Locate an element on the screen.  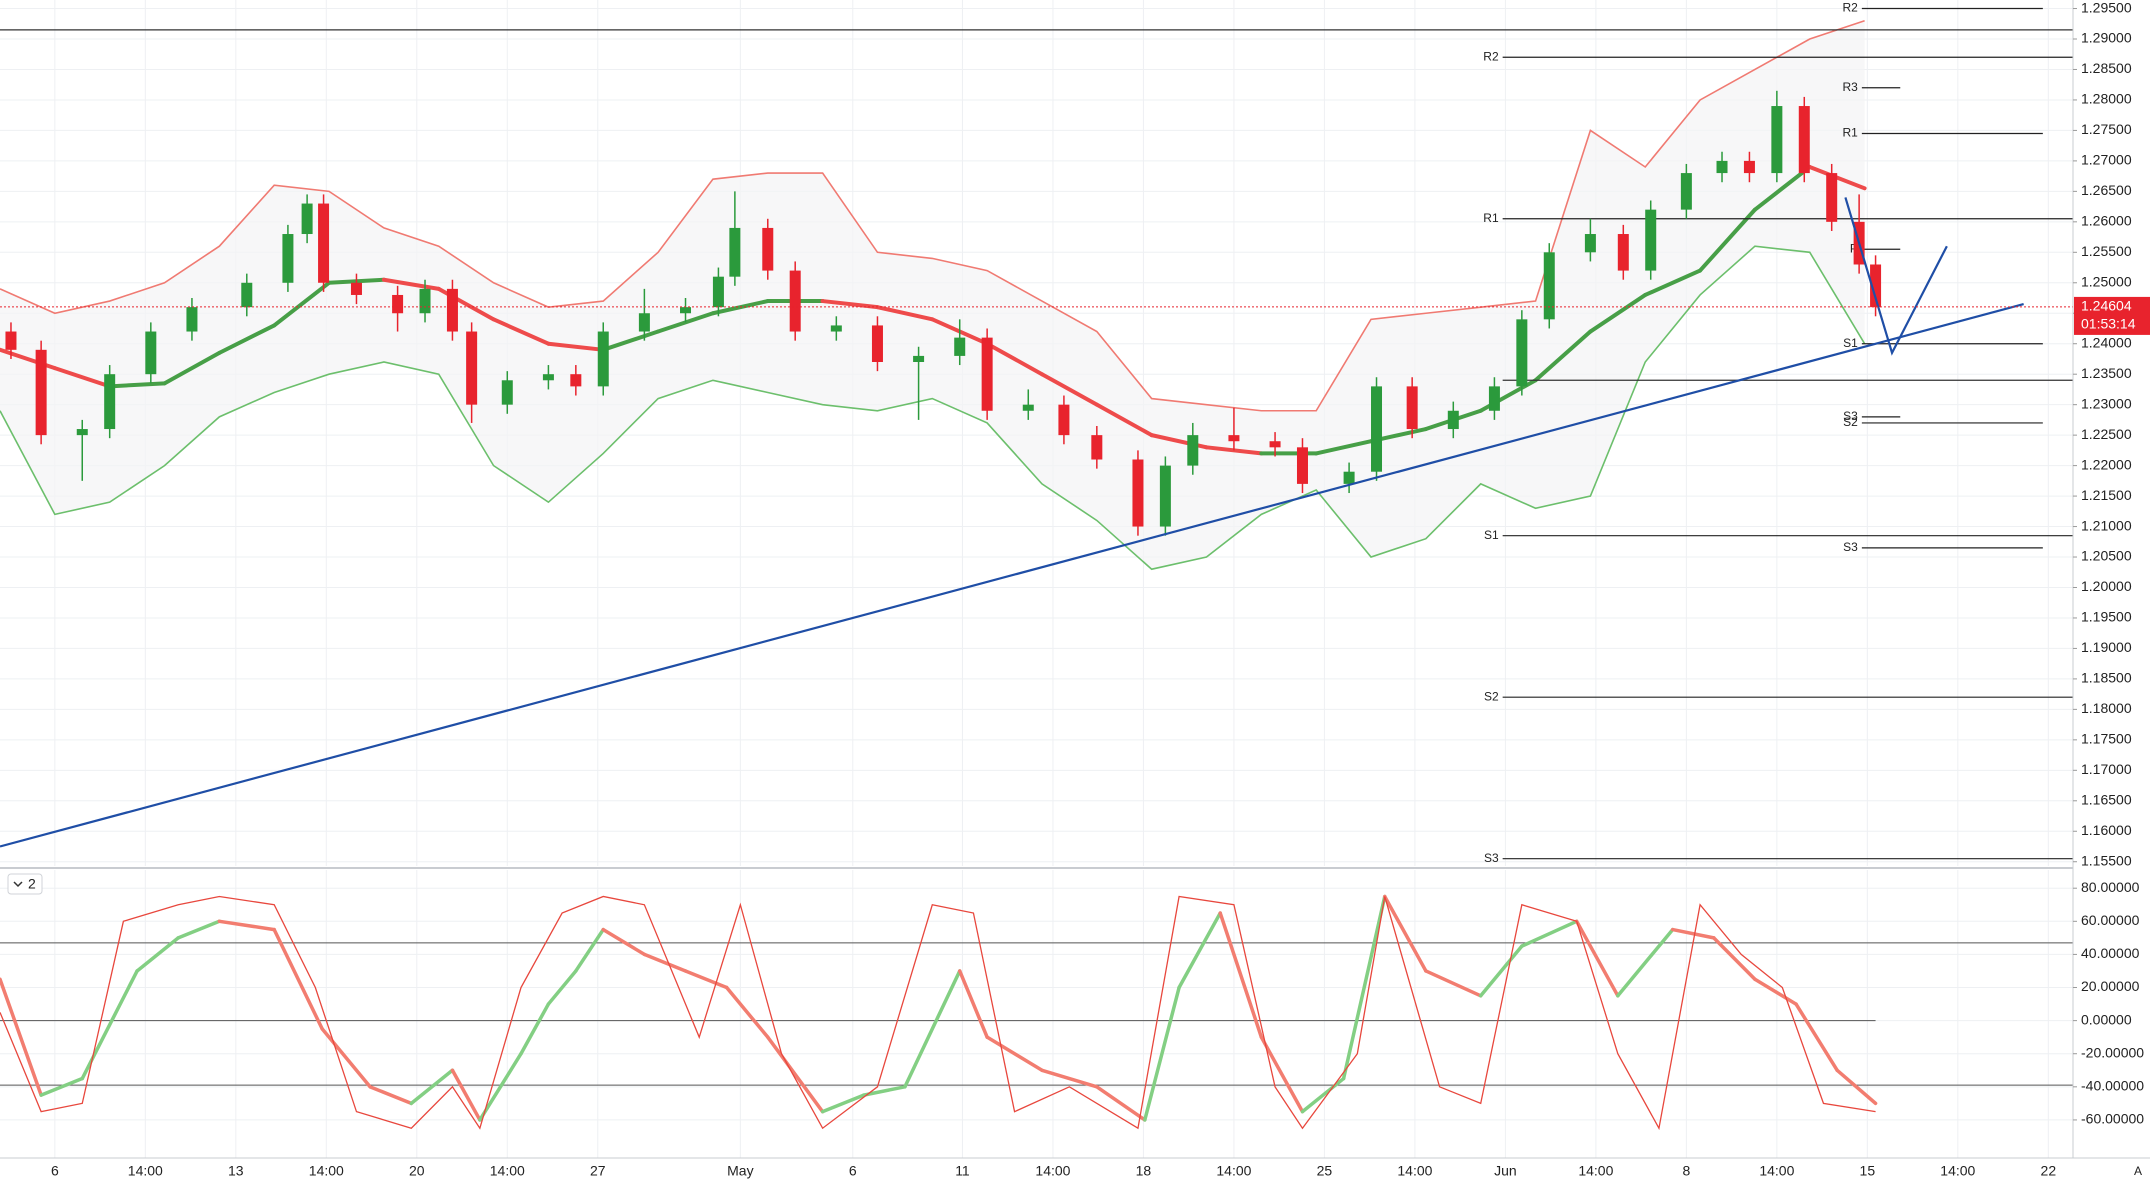
y-tick-label: 1.20000 is located at coordinates (2106, 586).